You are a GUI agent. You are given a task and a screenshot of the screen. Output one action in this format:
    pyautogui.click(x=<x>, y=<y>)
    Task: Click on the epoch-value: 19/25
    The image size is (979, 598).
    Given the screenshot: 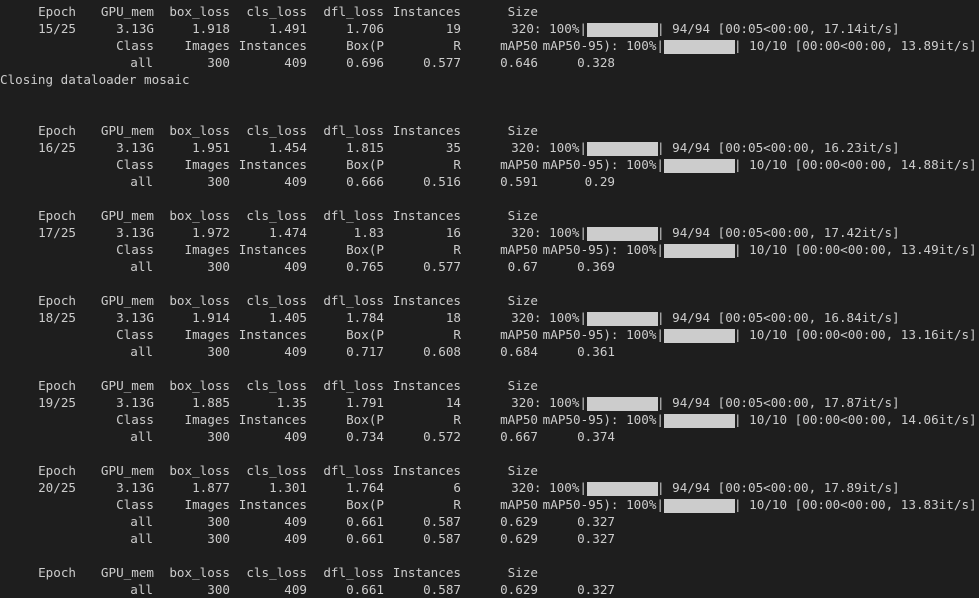 What is the action you would take?
    pyautogui.click(x=57, y=402)
    